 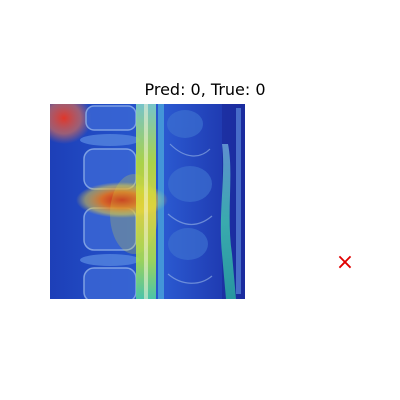 What do you see at coordinates (205, 89) in the screenshot?
I see `figure-title: Pred: 0, True: 0` at bounding box center [205, 89].